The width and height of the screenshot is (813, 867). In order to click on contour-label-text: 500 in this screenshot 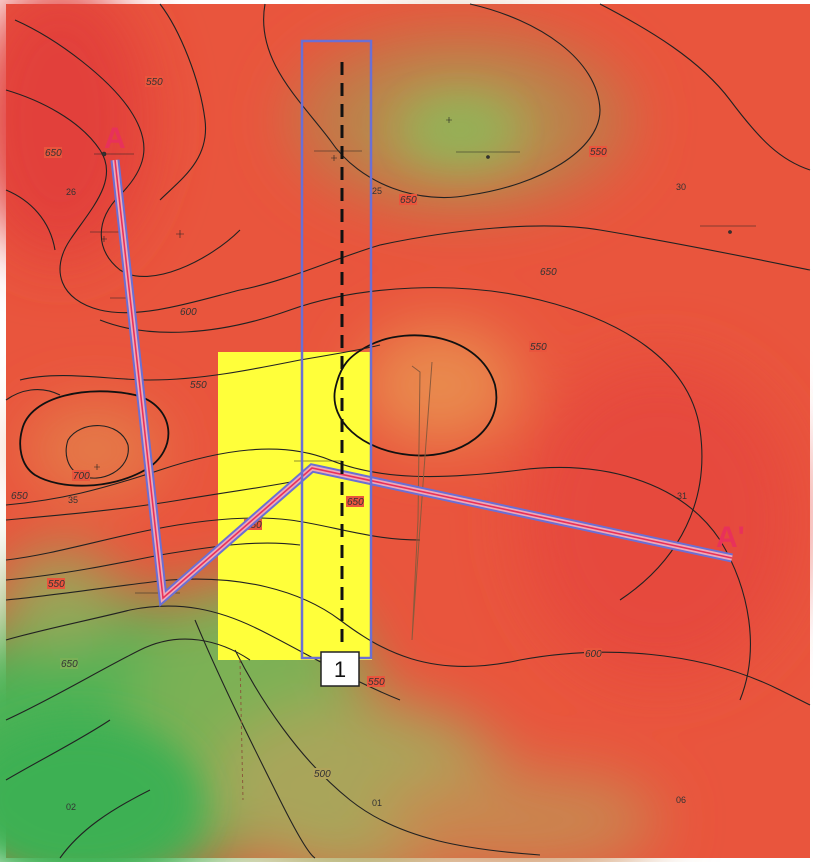, I will do `click(322, 774)`.